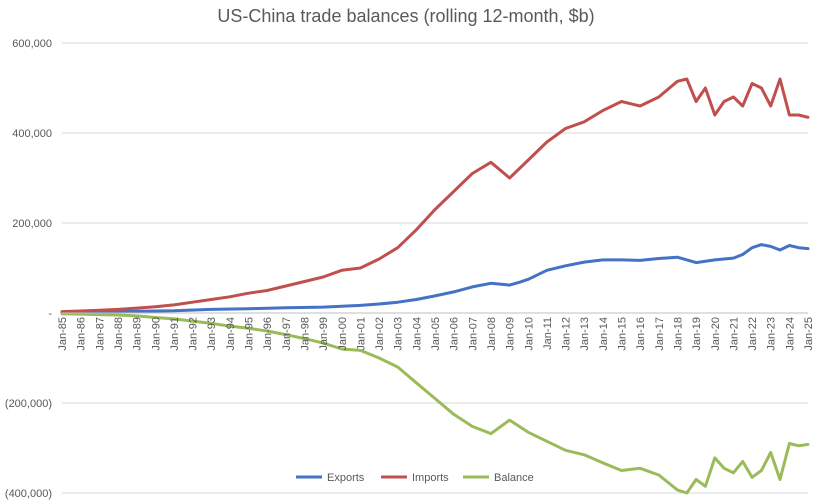  What do you see at coordinates (455, 334) in the screenshot?
I see `x-tick-label: Jan-06` at bounding box center [455, 334].